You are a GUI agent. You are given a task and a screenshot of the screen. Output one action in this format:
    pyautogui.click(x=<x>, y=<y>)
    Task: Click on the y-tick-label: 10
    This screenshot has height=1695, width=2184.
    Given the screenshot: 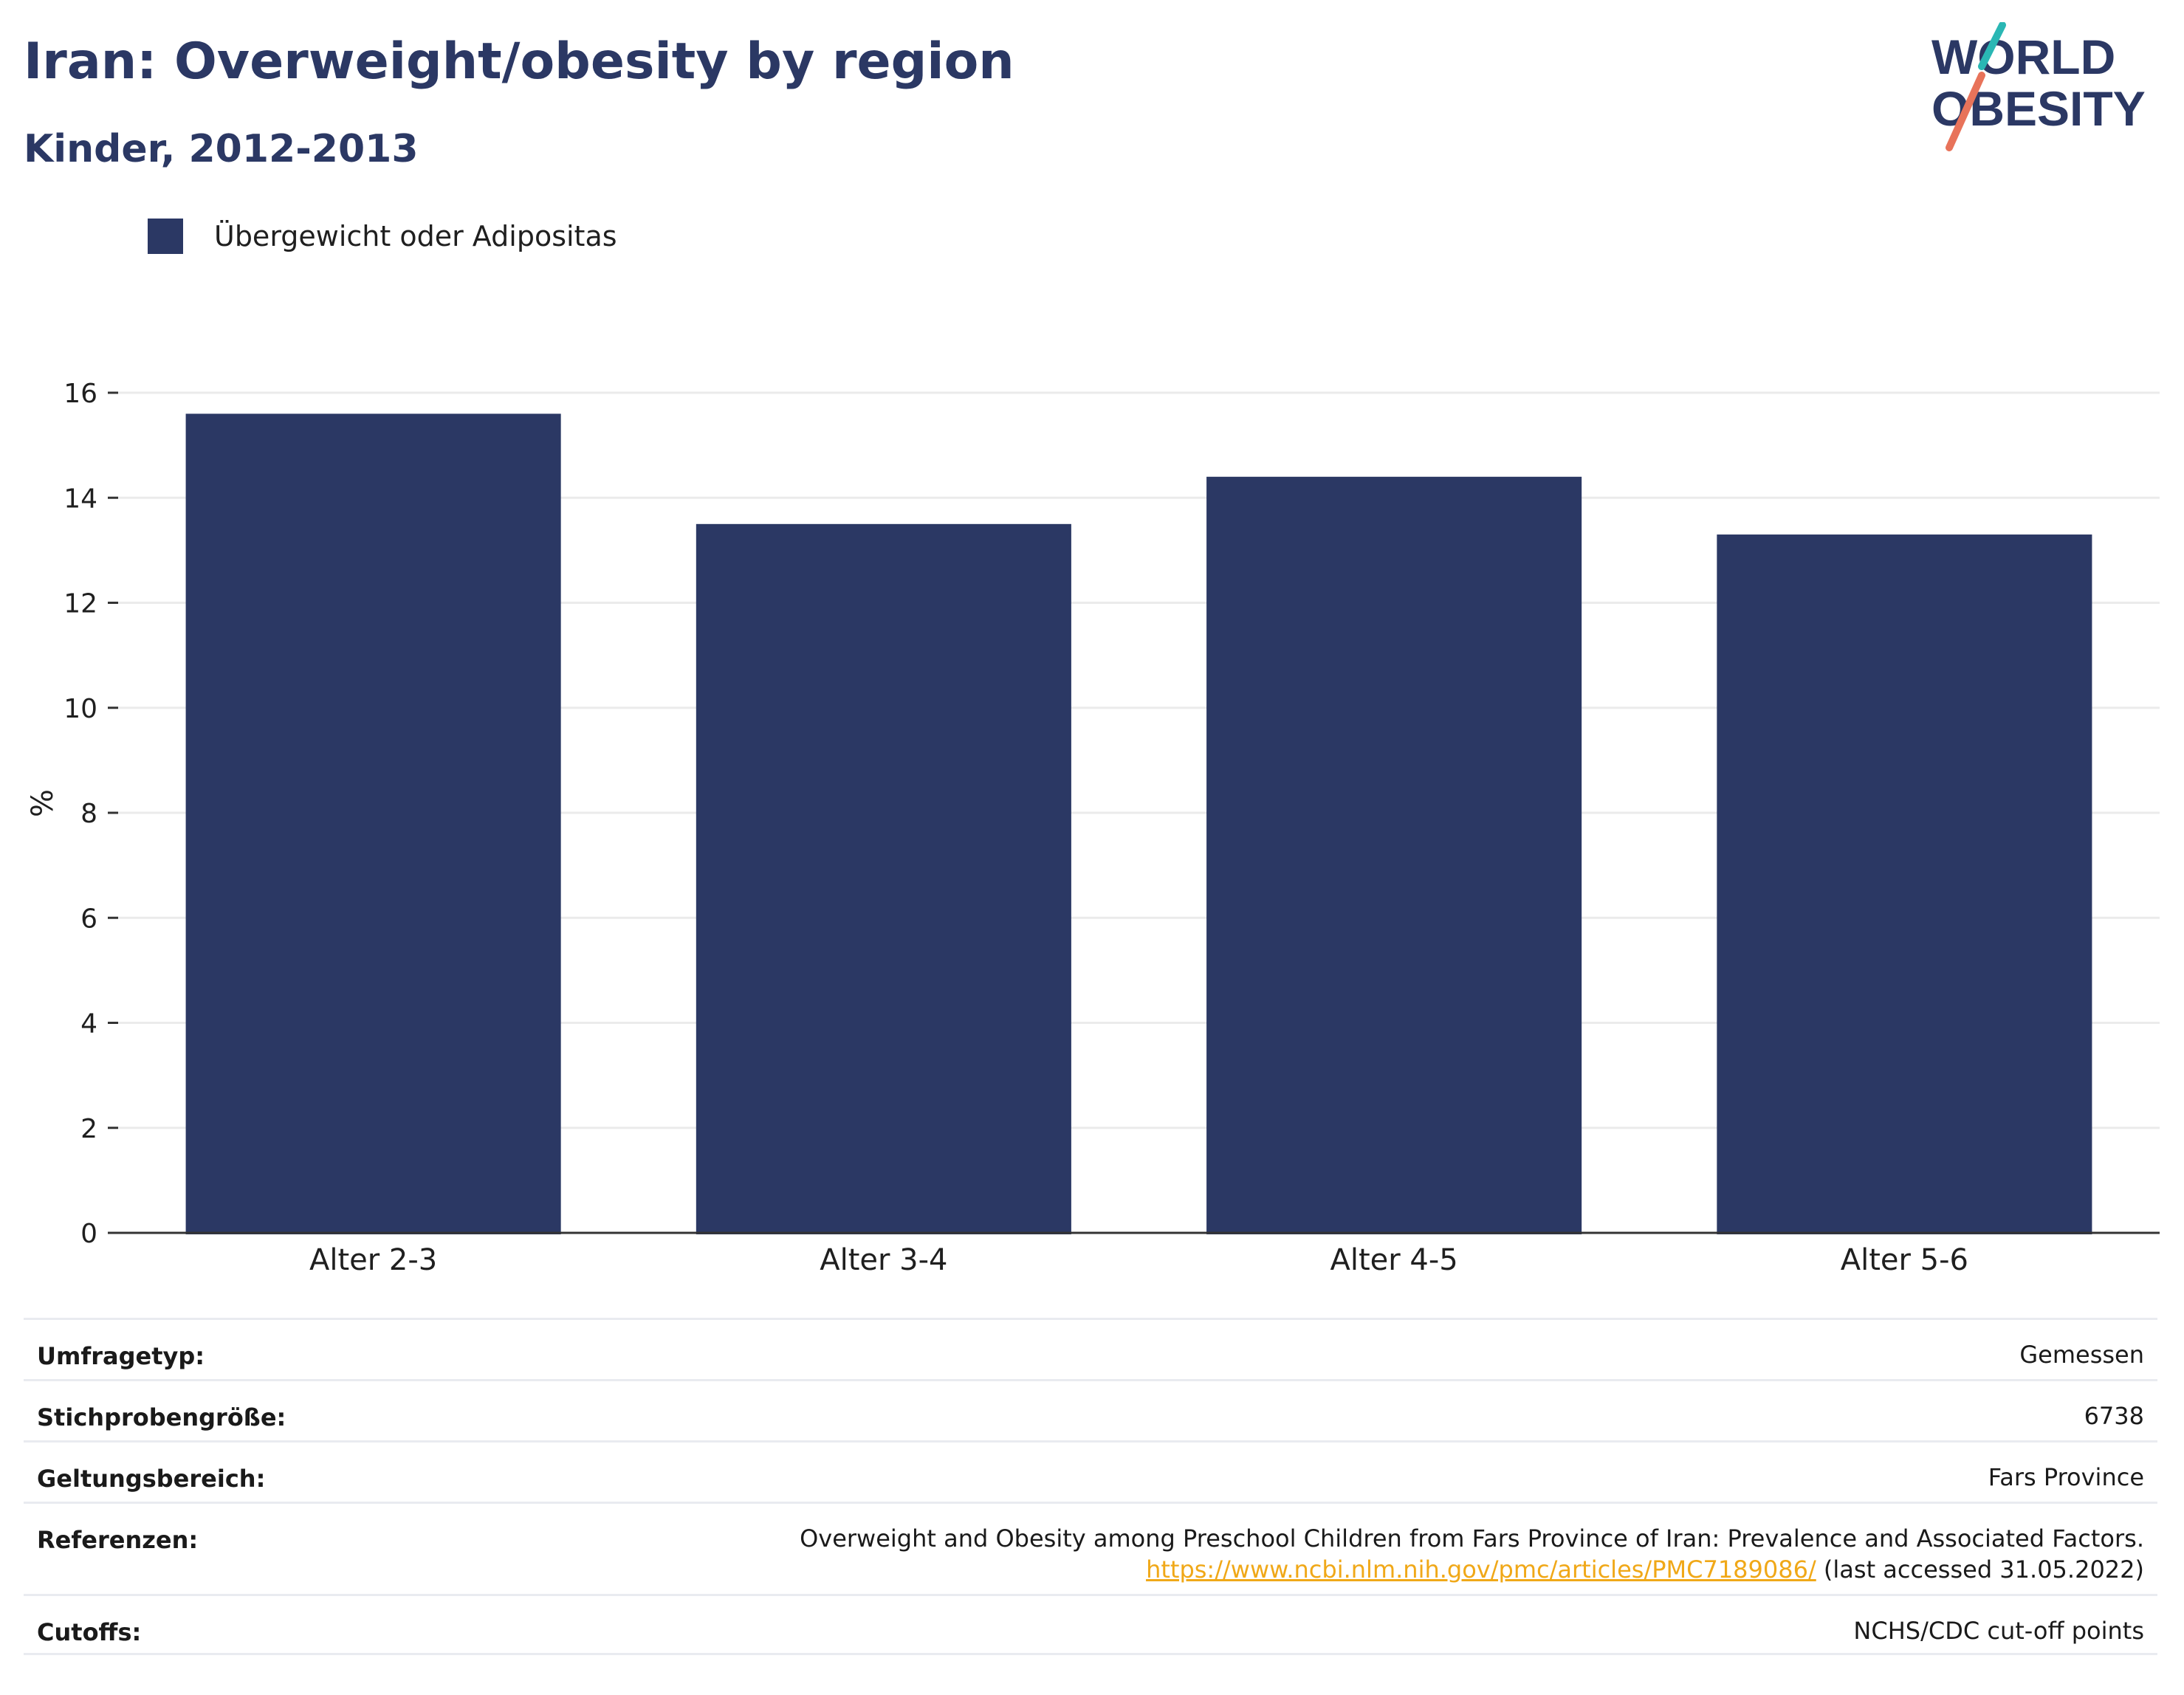 What is the action you would take?
    pyautogui.click(x=80, y=709)
    